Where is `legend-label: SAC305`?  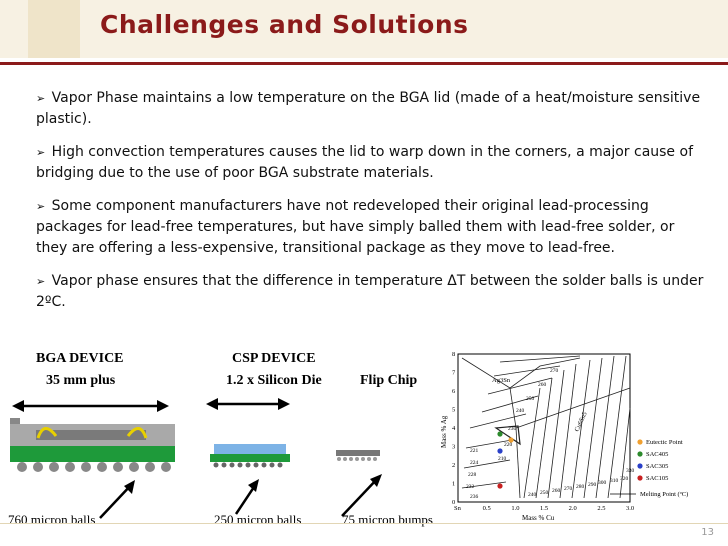 legend-label: SAC305 is located at coordinates (657, 466).